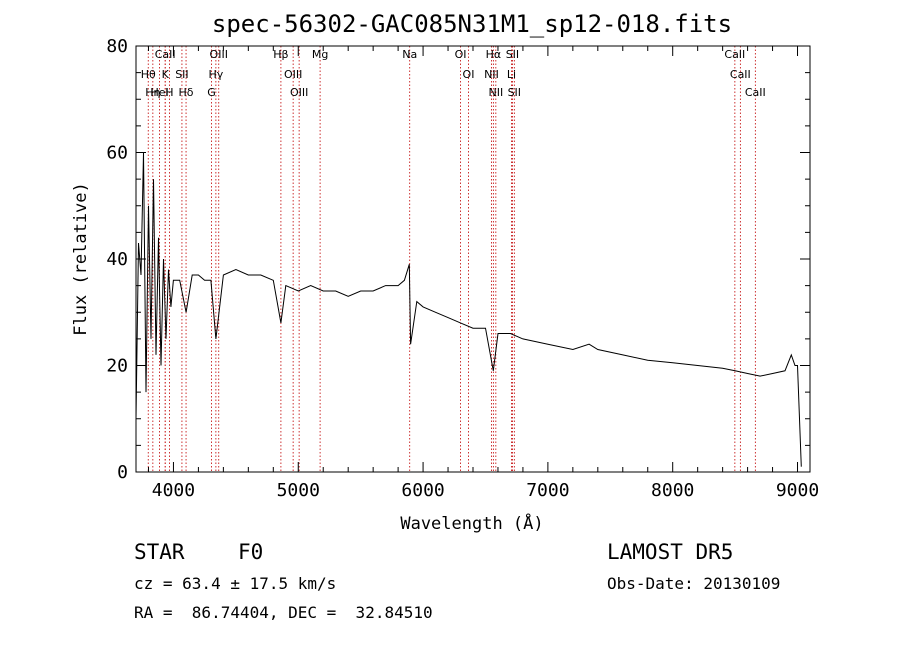  What do you see at coordinates (166, 74) in the screenshot?
I see `spectral-line-label: K` at bounding box center [166, 74].